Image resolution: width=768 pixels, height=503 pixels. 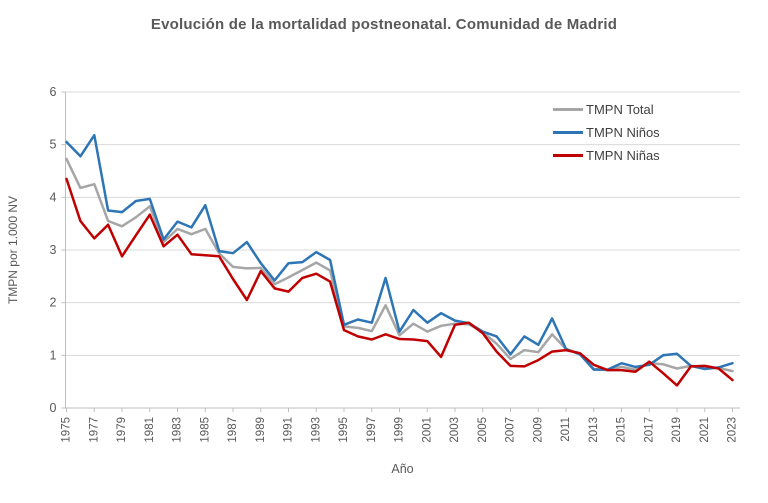 I want to click on svg-text: 1985, so click(x=205, y=430).